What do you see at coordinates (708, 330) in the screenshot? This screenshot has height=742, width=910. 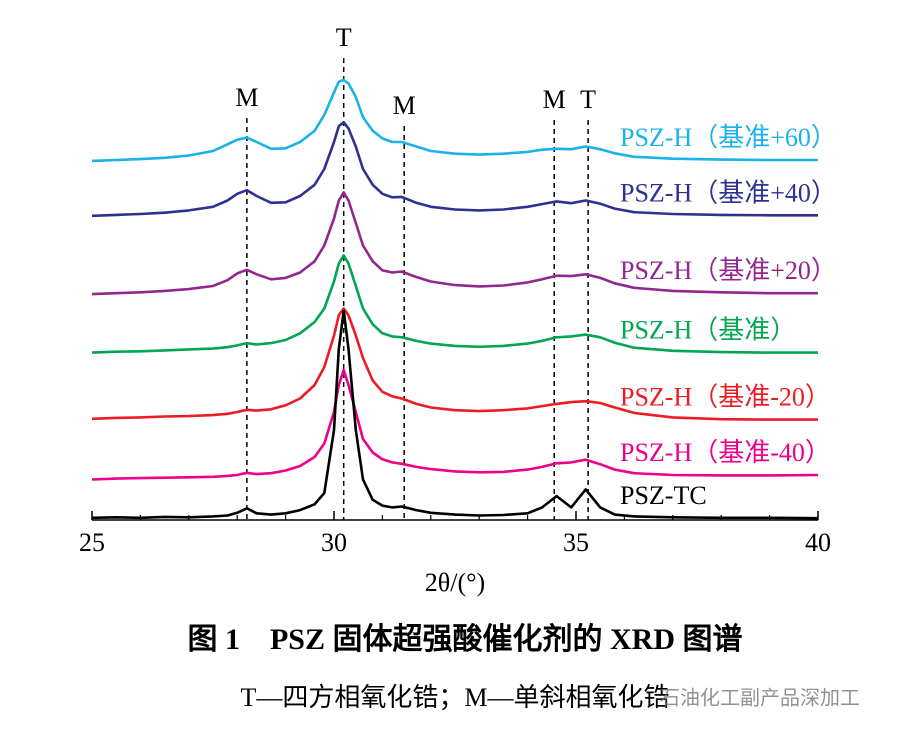 I see `legend-label: PSZ-H（基准）` at bounding box center [708, 330].